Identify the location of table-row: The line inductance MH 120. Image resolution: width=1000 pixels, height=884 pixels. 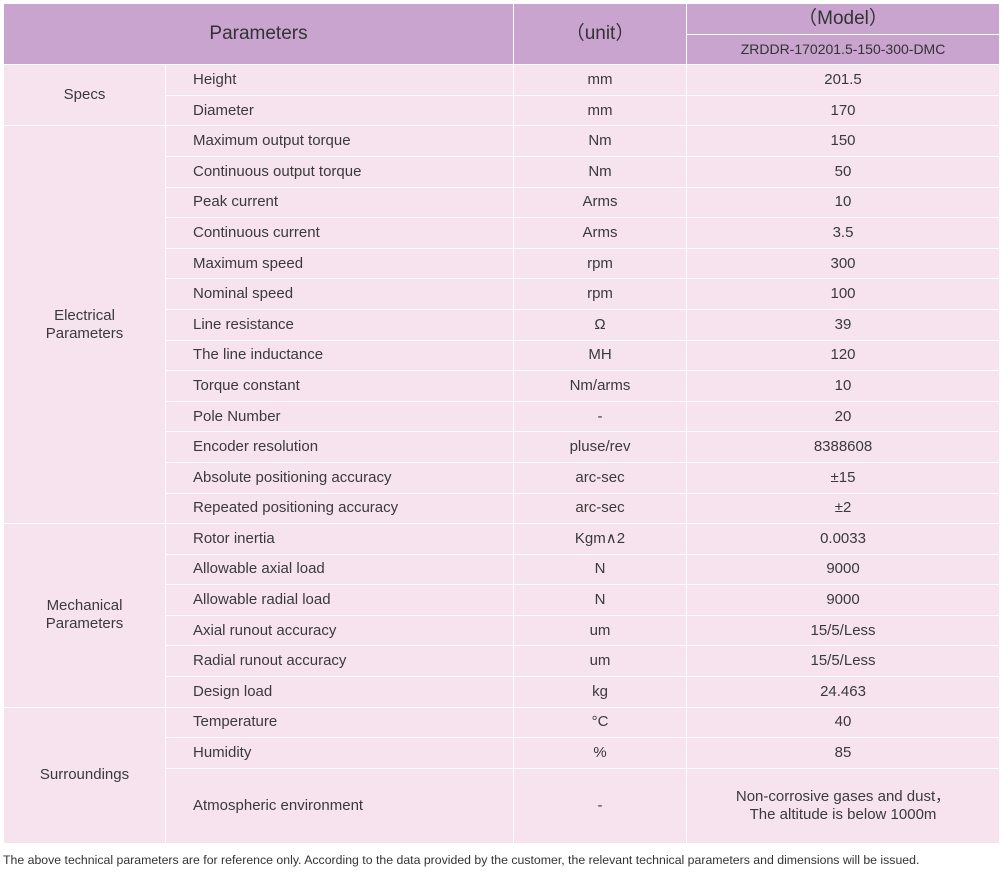
(502, 355).